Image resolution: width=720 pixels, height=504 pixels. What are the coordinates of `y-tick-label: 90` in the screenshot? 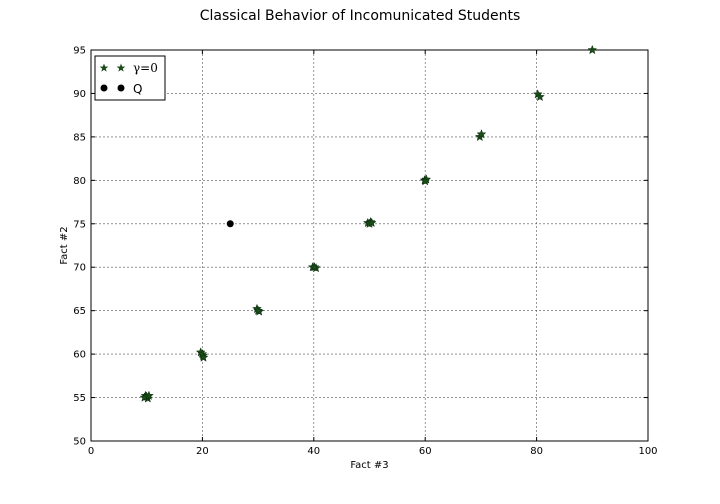 It's located at (79, 94).